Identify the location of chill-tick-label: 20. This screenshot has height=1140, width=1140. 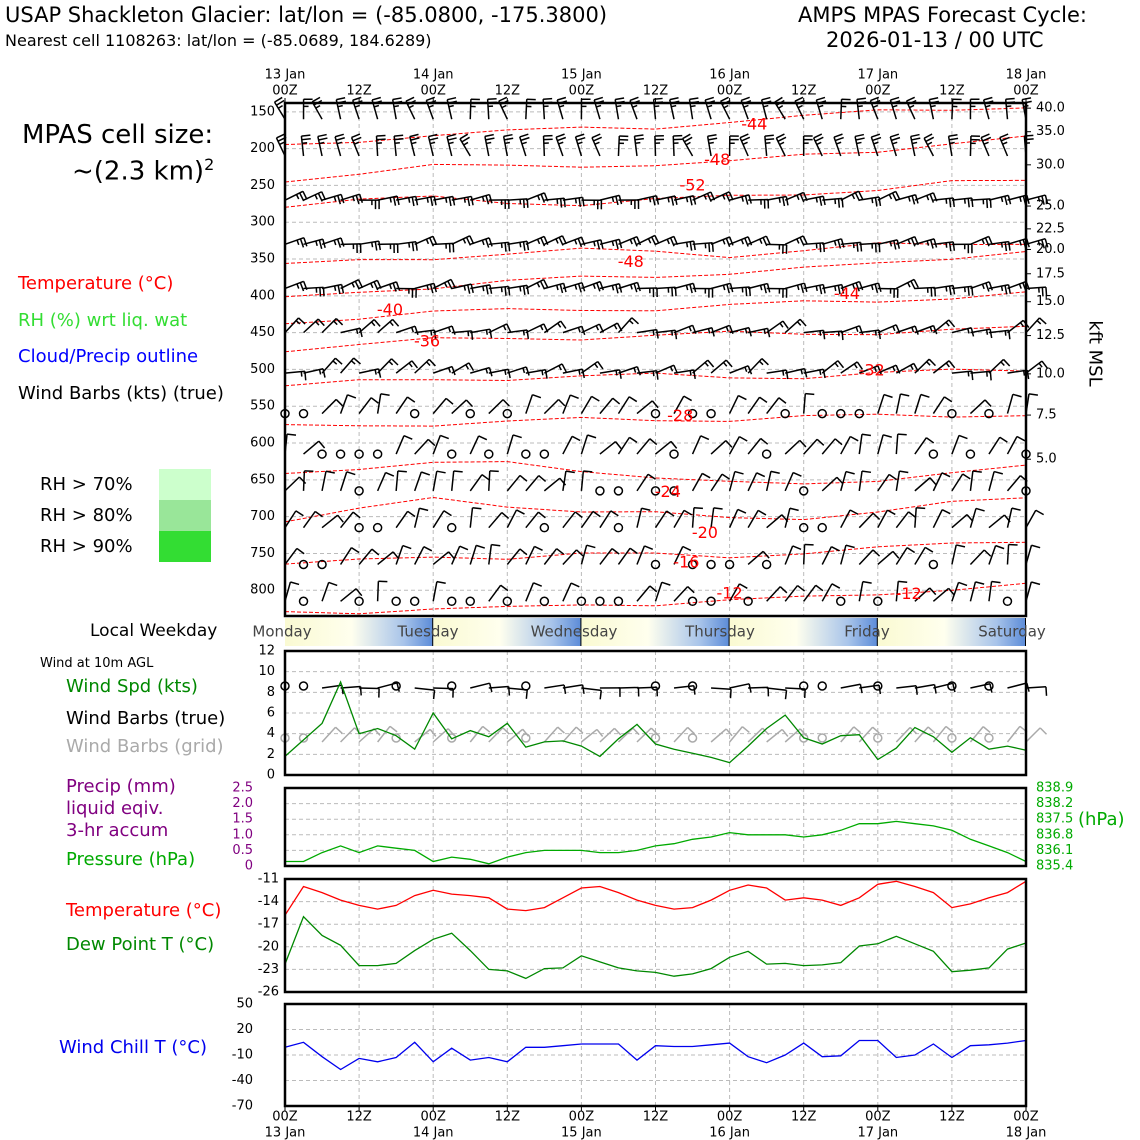
(244, 1029).